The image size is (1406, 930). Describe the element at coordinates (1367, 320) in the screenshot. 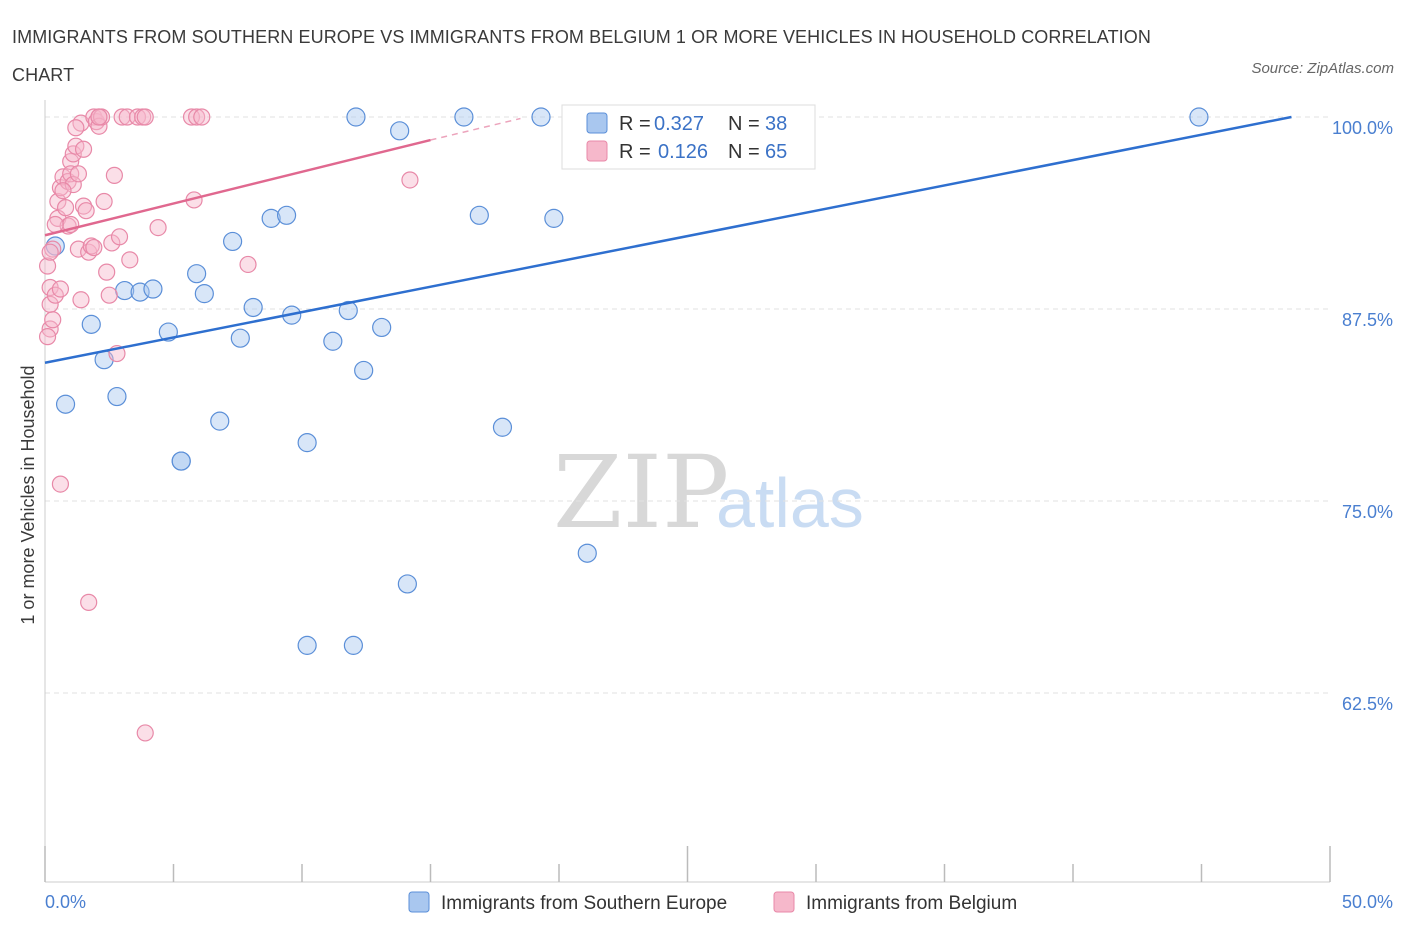

I see `y-tick-label: 87.5%` at that location.